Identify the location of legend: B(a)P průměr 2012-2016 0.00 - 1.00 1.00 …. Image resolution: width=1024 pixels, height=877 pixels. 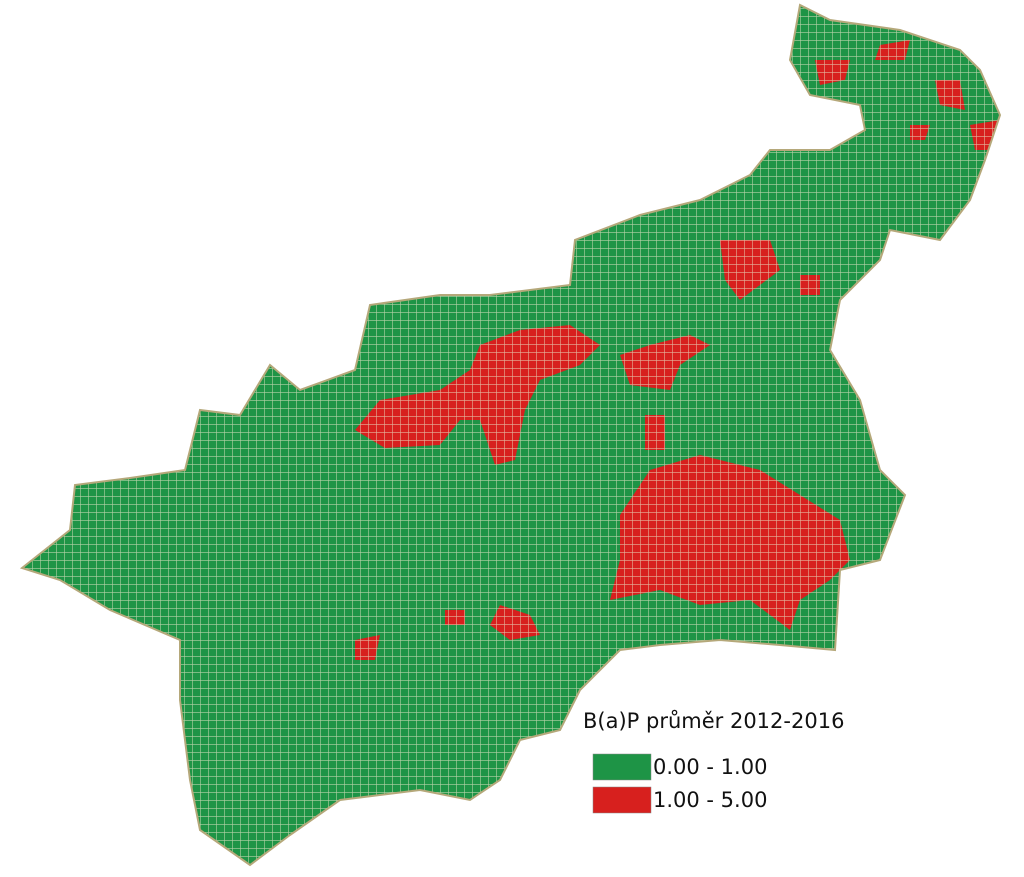
(713, 761).